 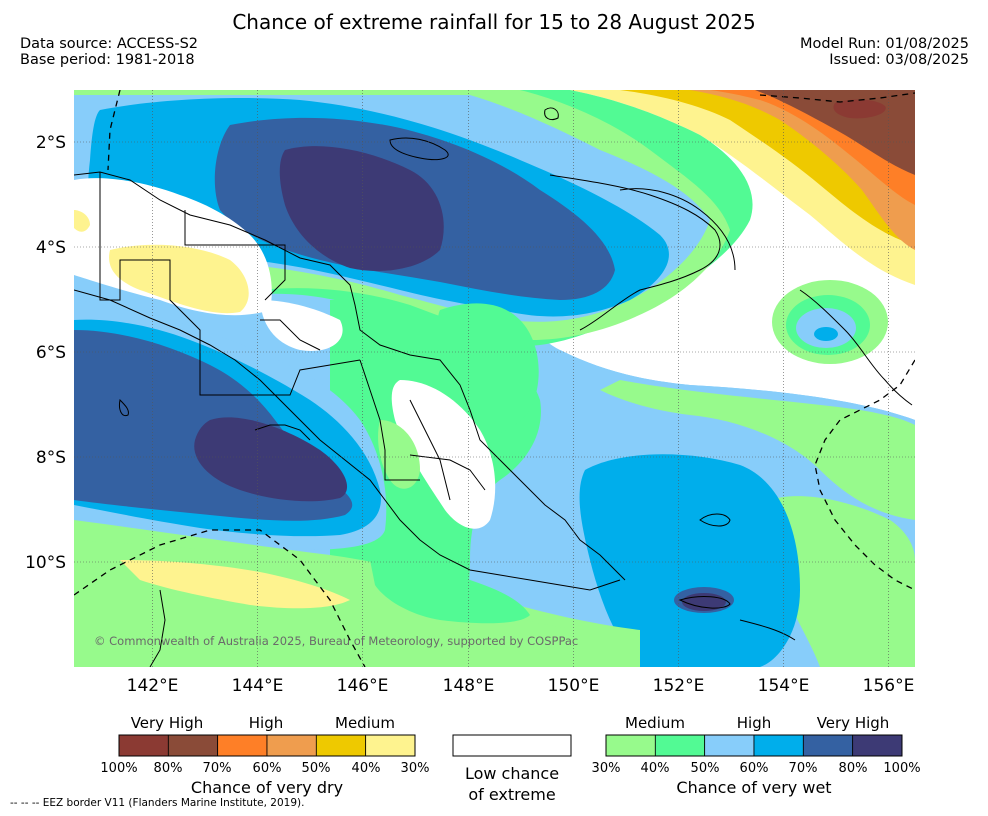 What do you see at coordinates (168, 768) in the screenshot?
I see `dry-pct-label: 80%` at bounding box center [168, 768].